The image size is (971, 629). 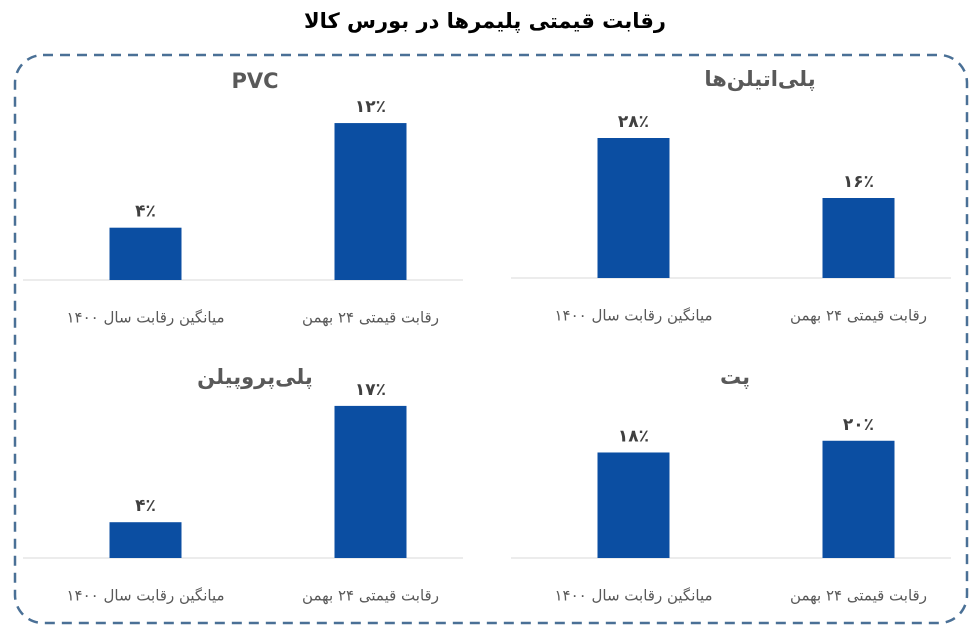 What do you see at coordinates (858, 182) in the screenshot?
I see `value-label: ۱۶٪` at bounding box center [858, 182].